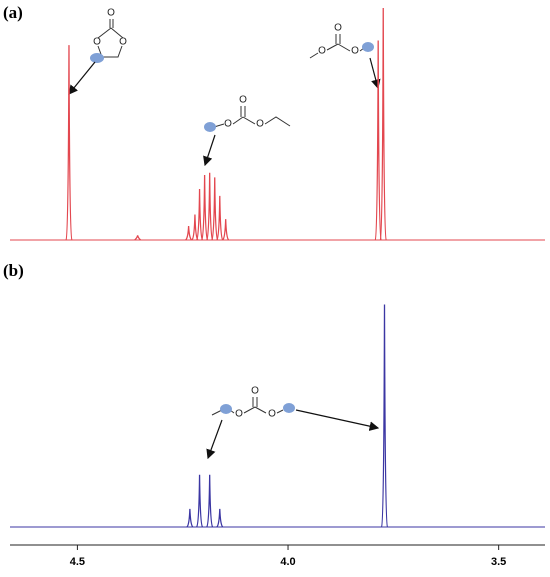 The width and height of the screenshot is (550, 577). Describe the element at coordinates (345, 62) in the screenshot. I see `structure-dmc-a` at that location.